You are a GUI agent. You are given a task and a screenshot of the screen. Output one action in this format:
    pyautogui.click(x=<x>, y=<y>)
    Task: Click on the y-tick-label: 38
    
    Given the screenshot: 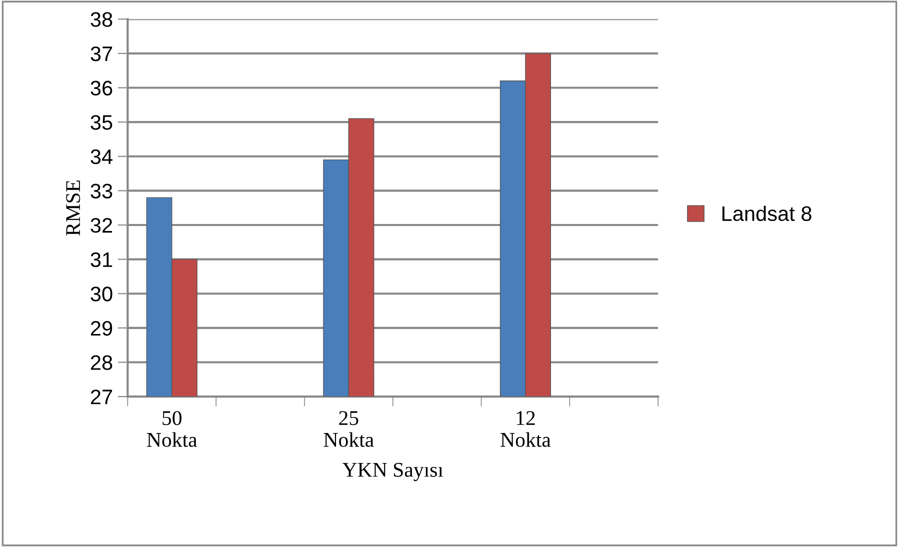 What is the action you would take?
    pyautogui.click(x=101, y=19)
    